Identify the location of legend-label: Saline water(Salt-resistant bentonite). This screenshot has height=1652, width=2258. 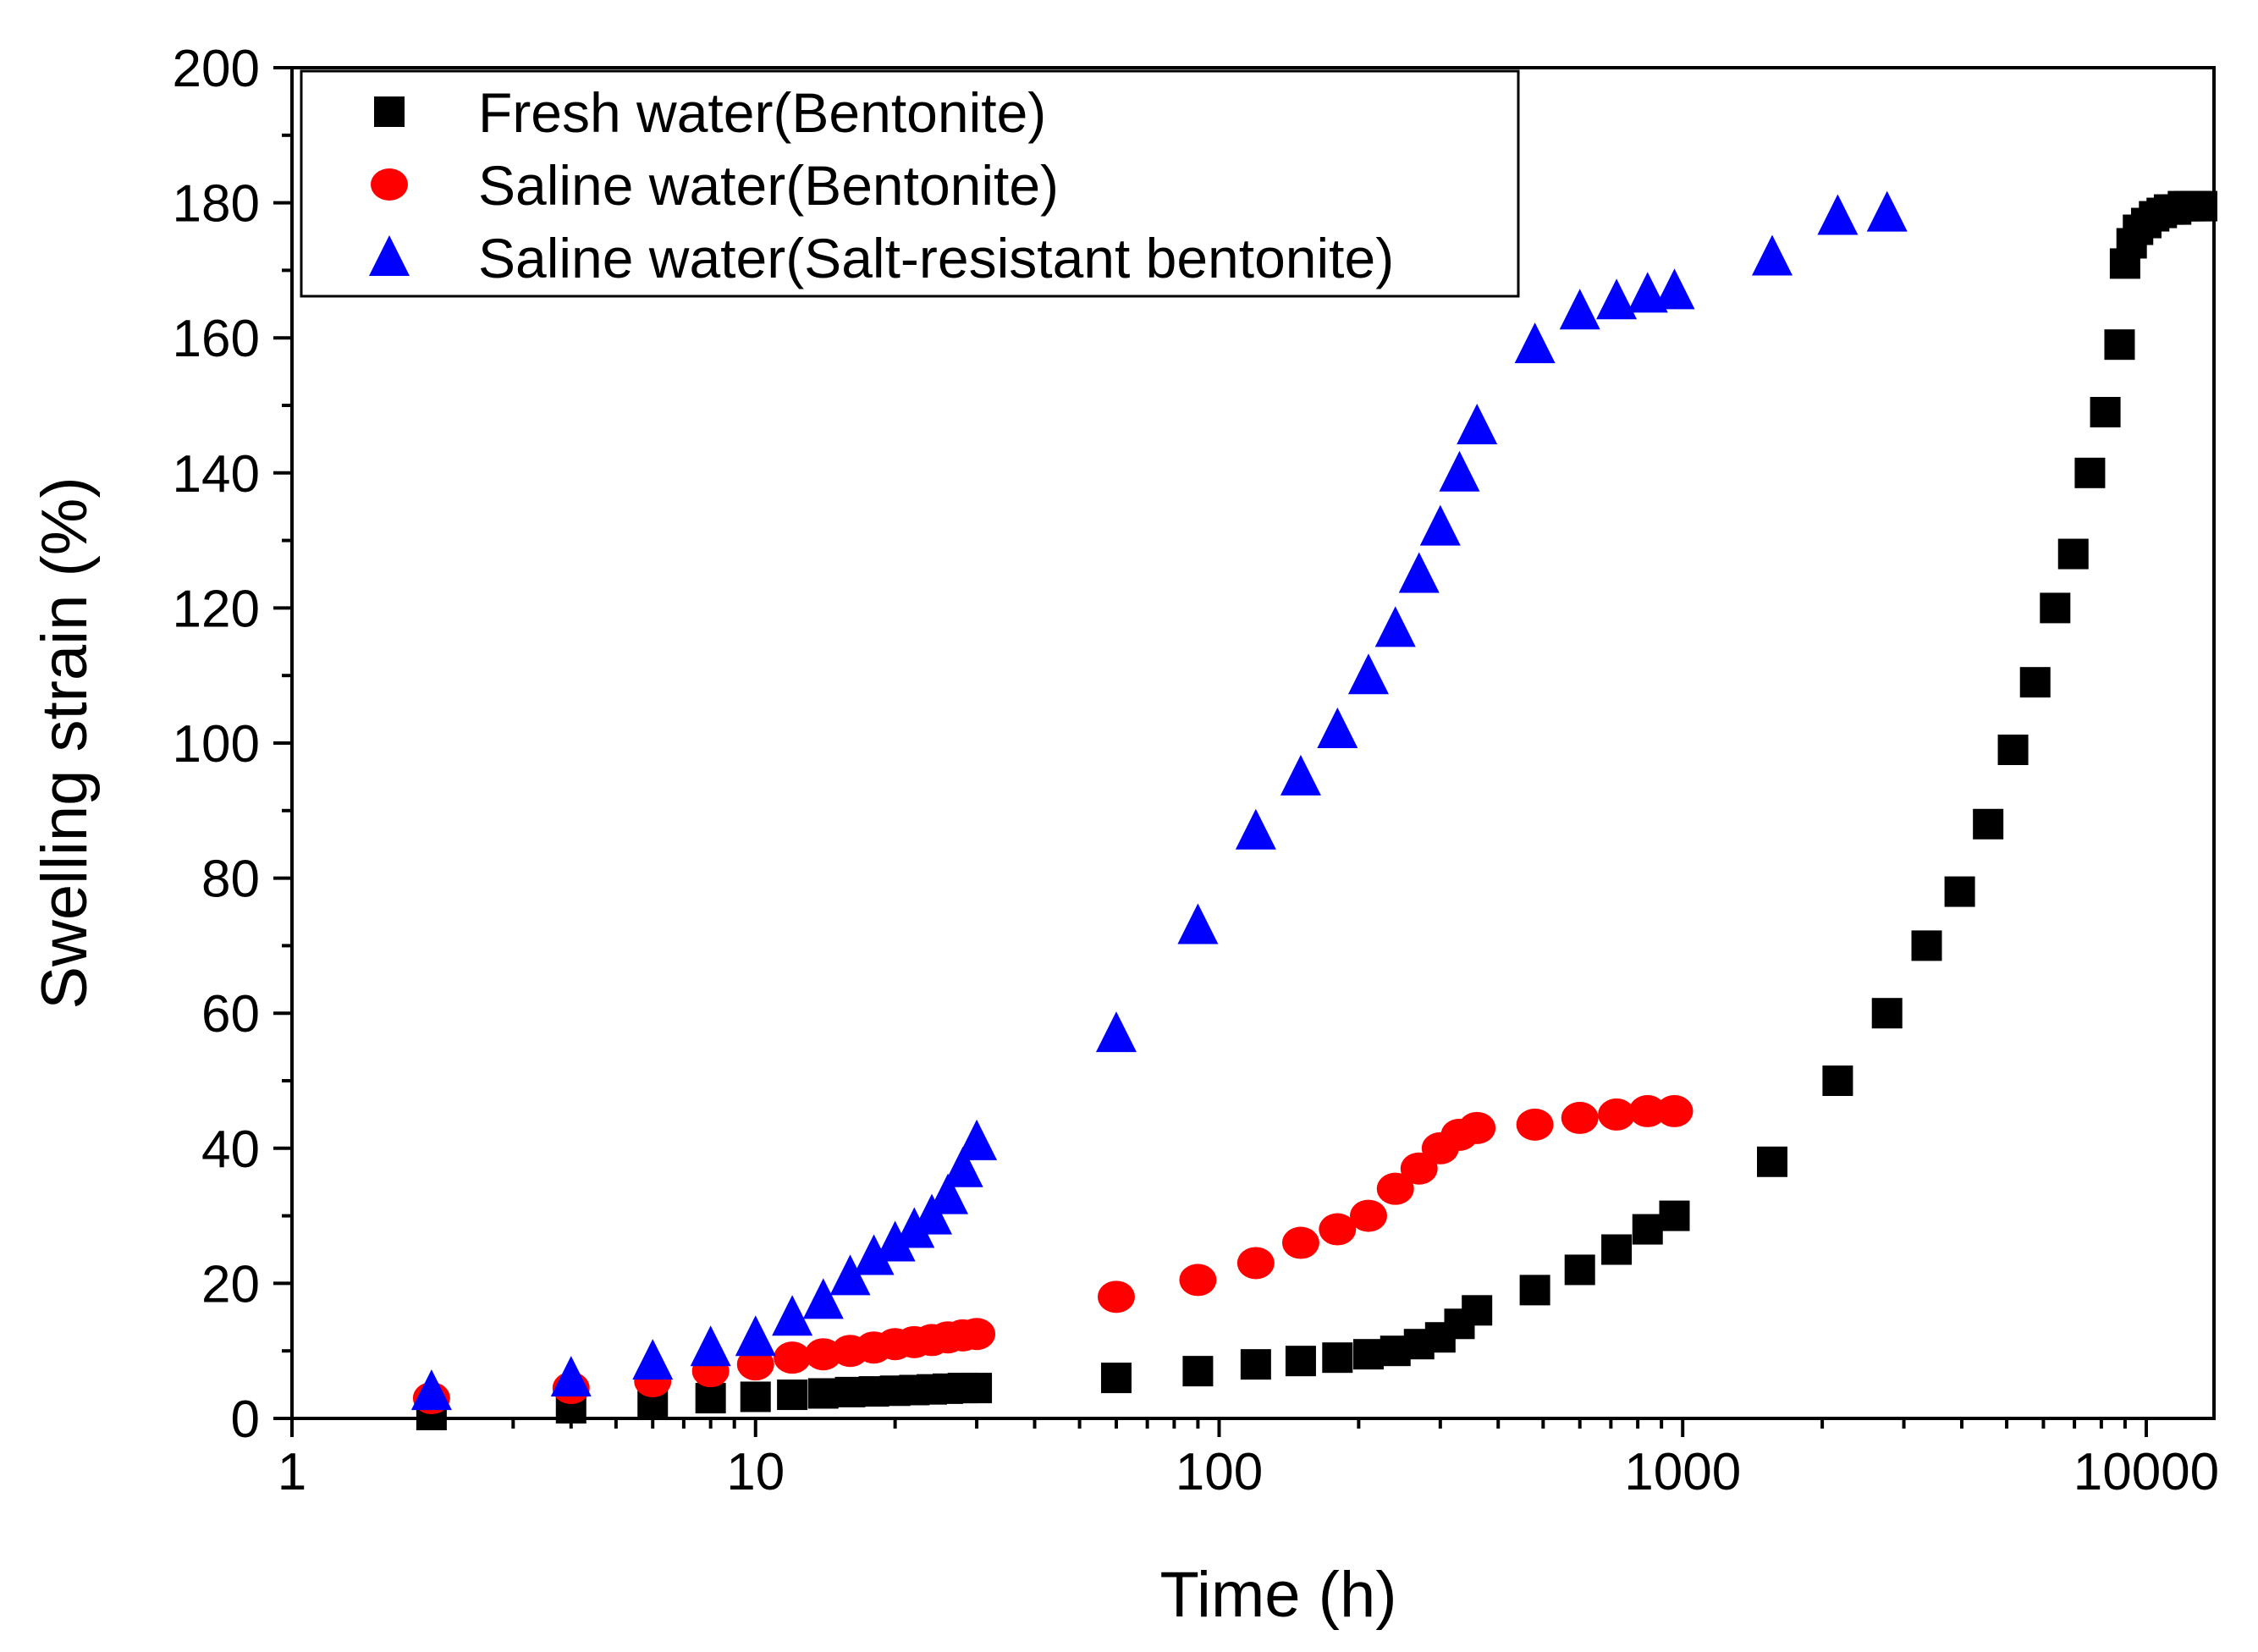
(936, 258).